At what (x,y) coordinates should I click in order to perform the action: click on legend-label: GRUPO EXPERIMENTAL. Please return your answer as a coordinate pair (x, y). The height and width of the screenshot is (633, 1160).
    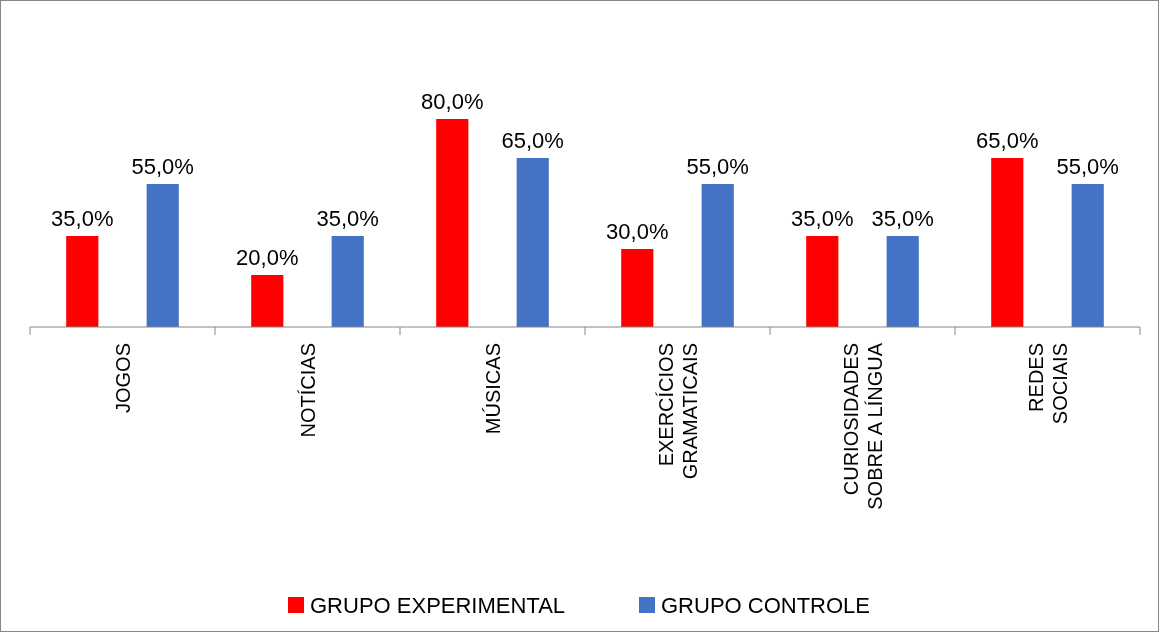
    Looking at the image, I should click on (438, 605).